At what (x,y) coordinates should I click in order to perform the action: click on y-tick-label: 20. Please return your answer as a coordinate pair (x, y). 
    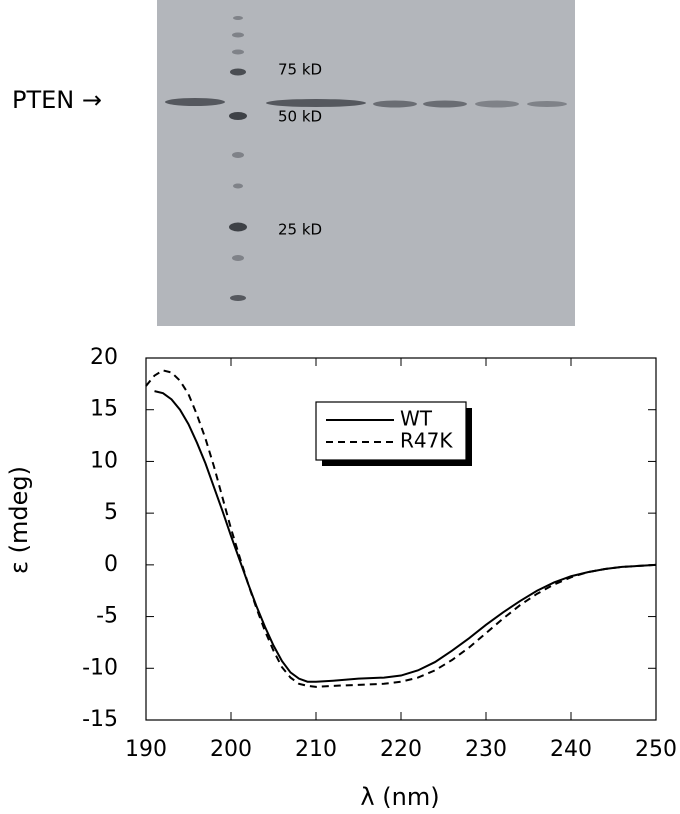
    Looking at the image, I should click on (104, 357).